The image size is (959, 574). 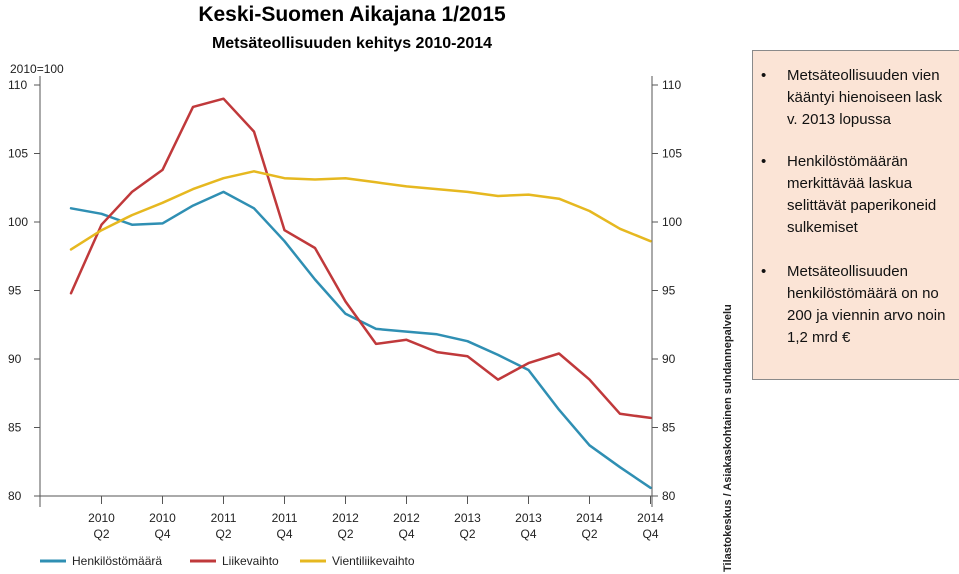 I want to click on y-tick-label-right: 100, so click(x=672, y=222).